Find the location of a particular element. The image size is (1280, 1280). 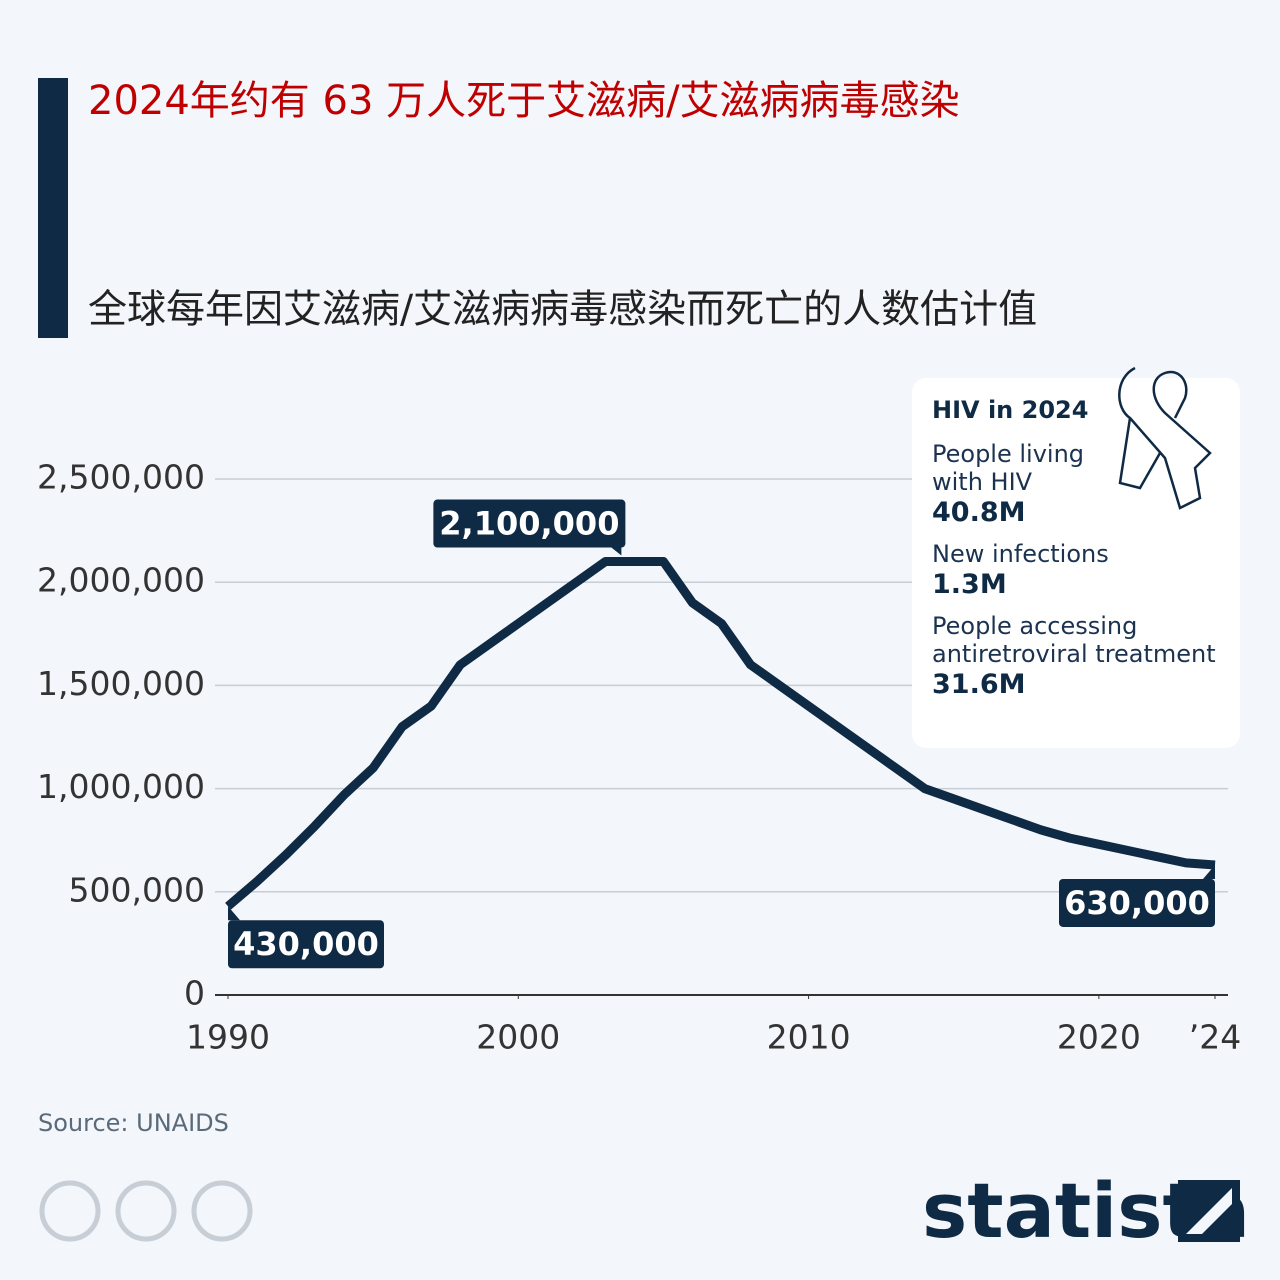

x-tick-label: 2000 is located at coordinates (518, 1037).